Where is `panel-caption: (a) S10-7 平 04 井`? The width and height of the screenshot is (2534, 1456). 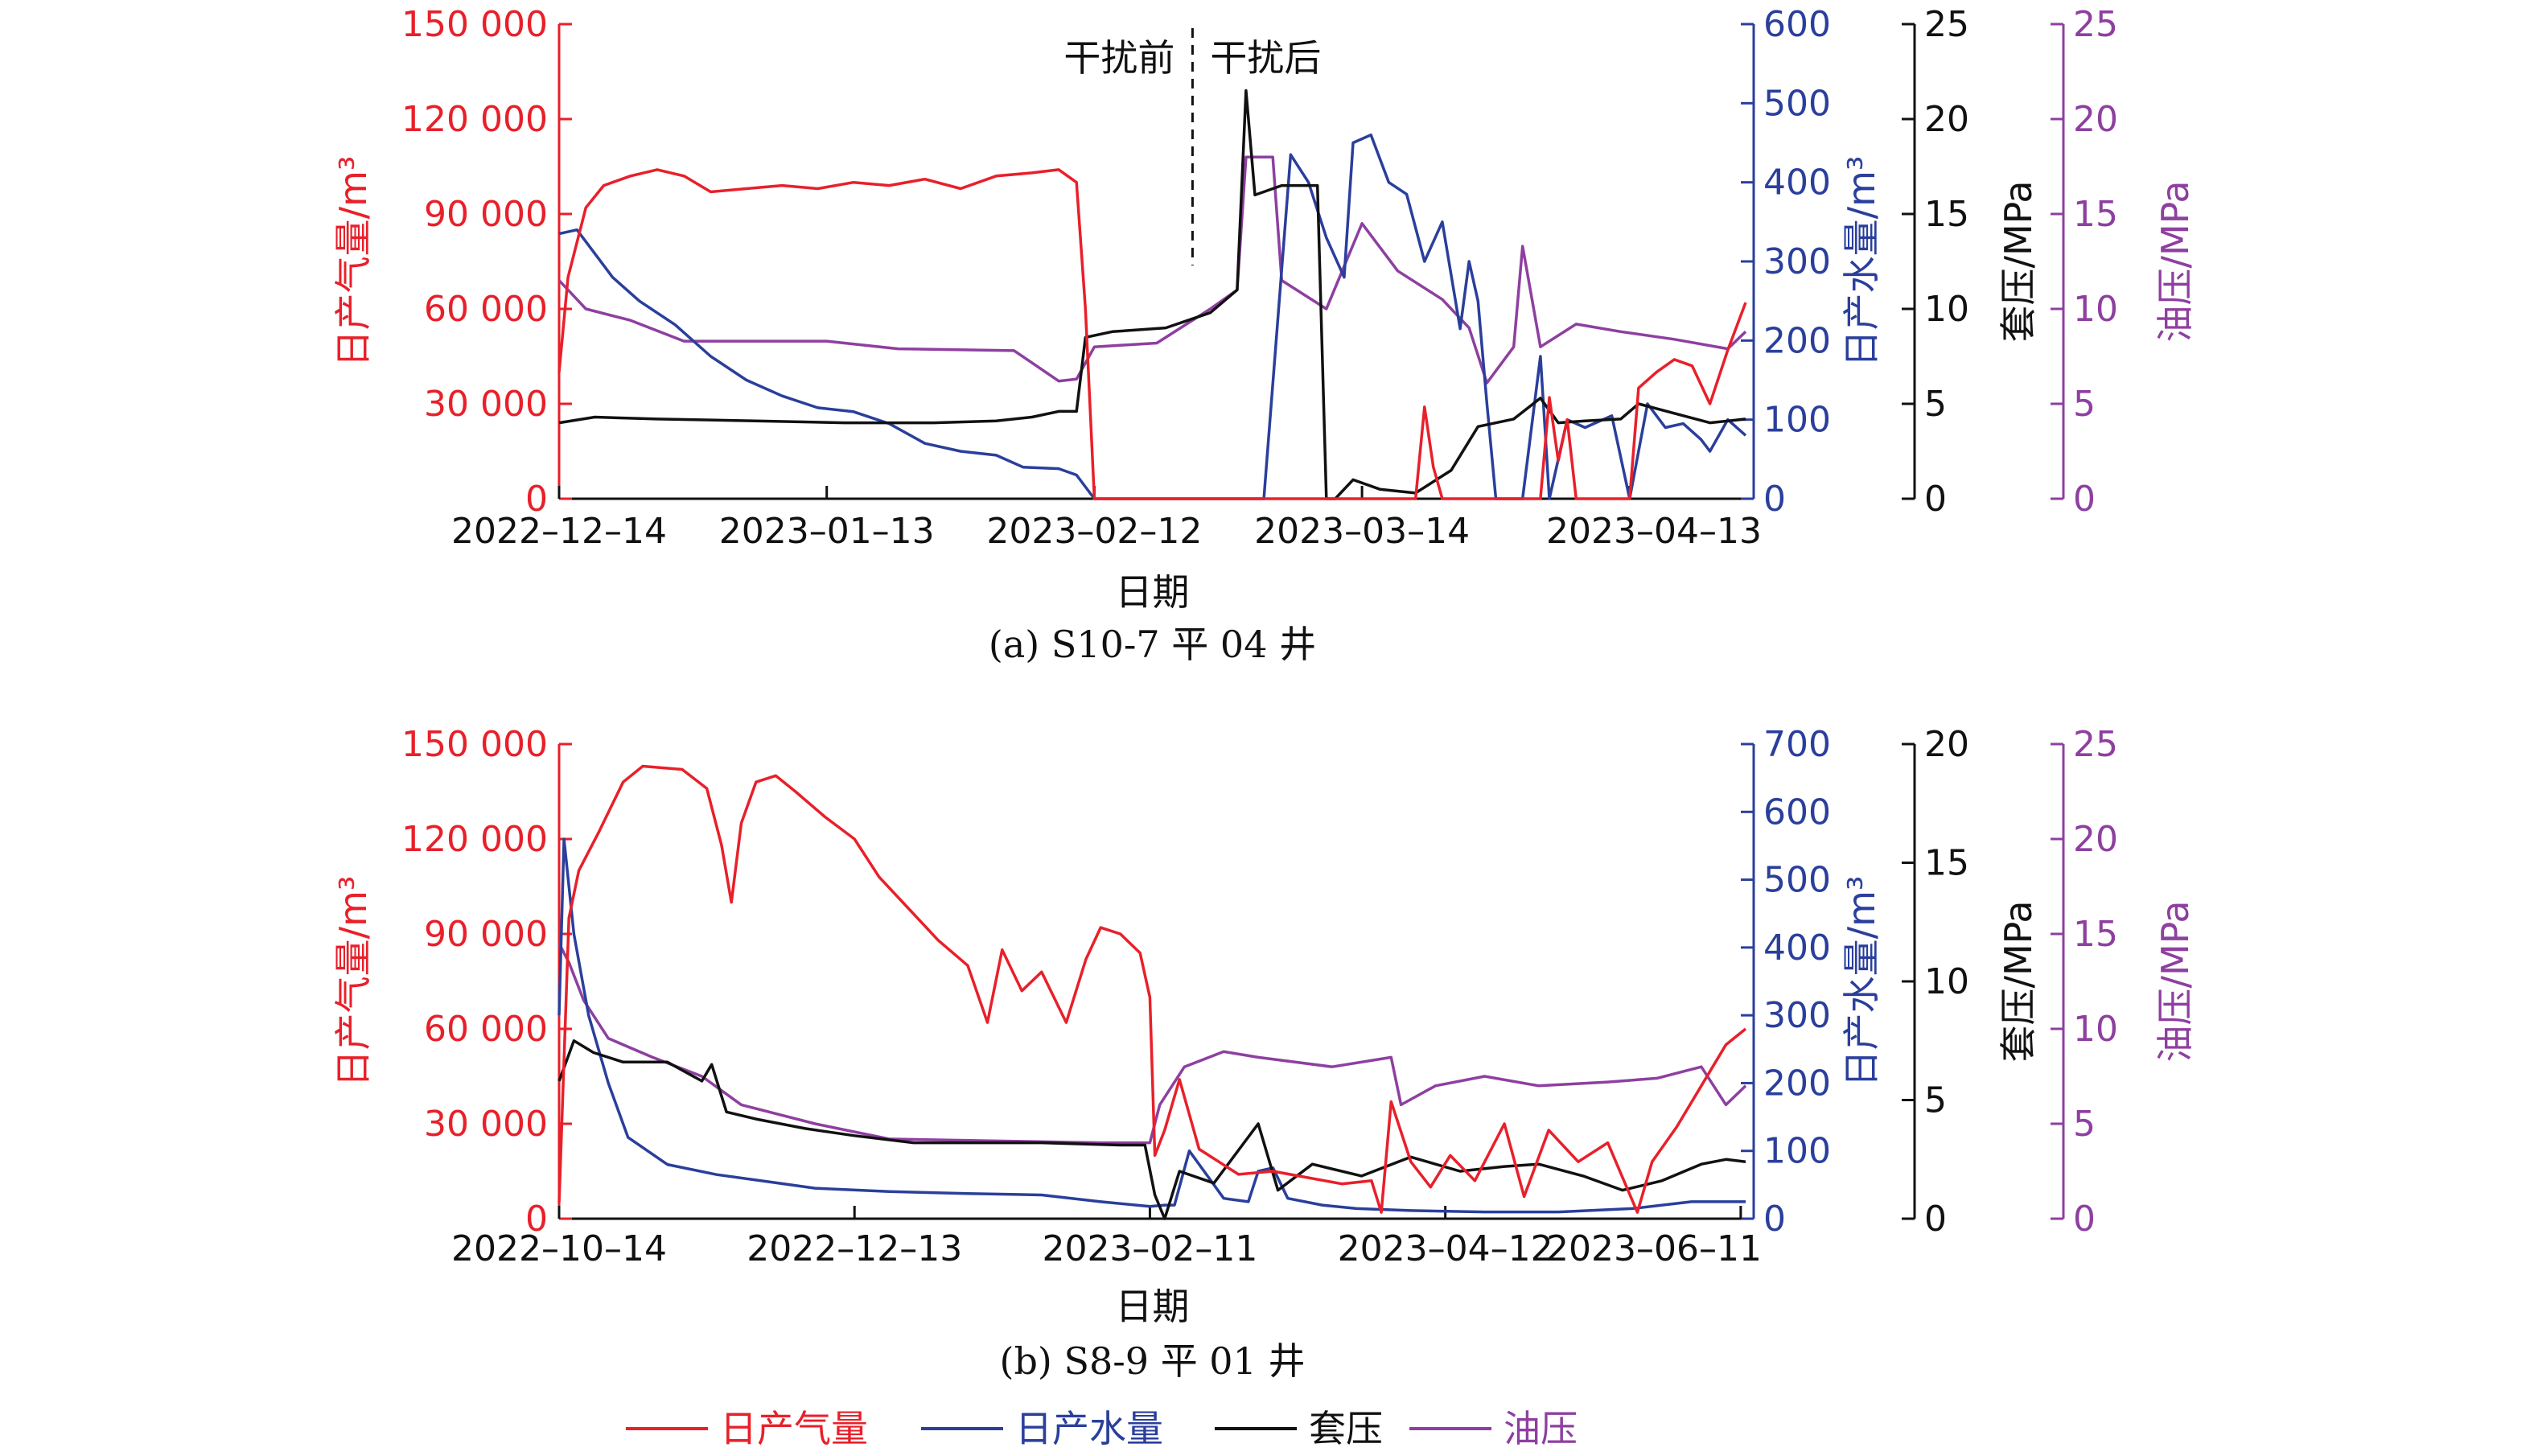
panel-caption: (a) S10-7 平 04 井 is located at coordinates (1152, 645).